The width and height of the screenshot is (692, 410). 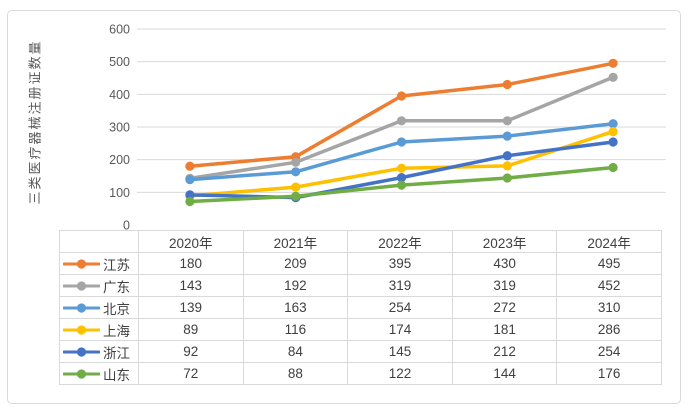 I want to click on series-row-2: 北京 139 163 254 272 310, so click(x=360, y=307).